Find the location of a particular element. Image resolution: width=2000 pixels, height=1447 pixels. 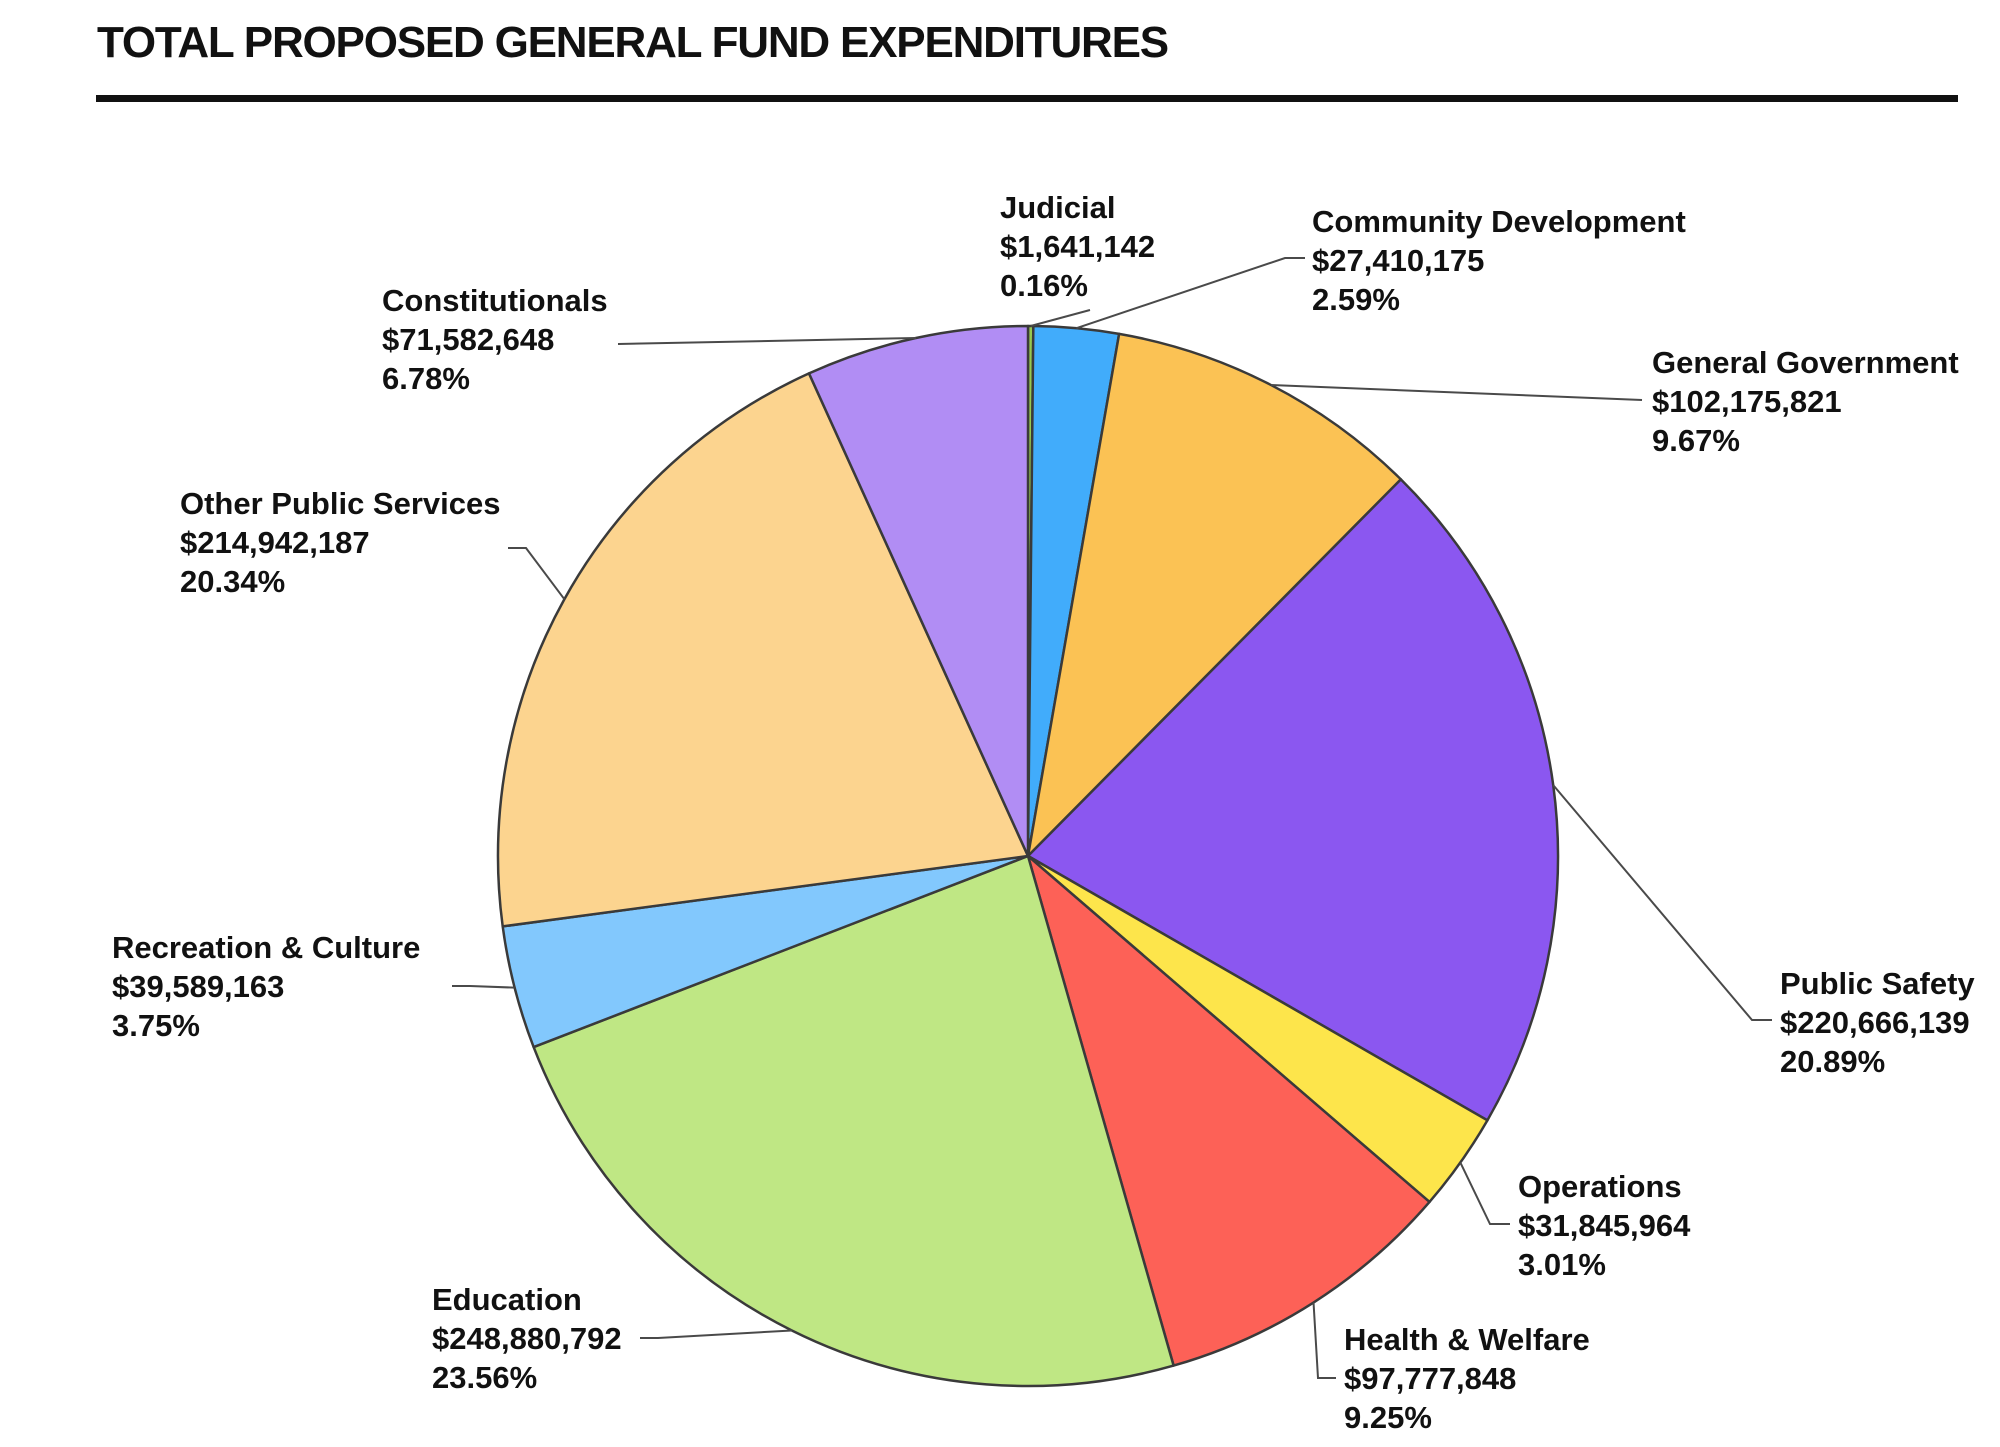

leader-line-community-development is located at coordinates (1190, 293).